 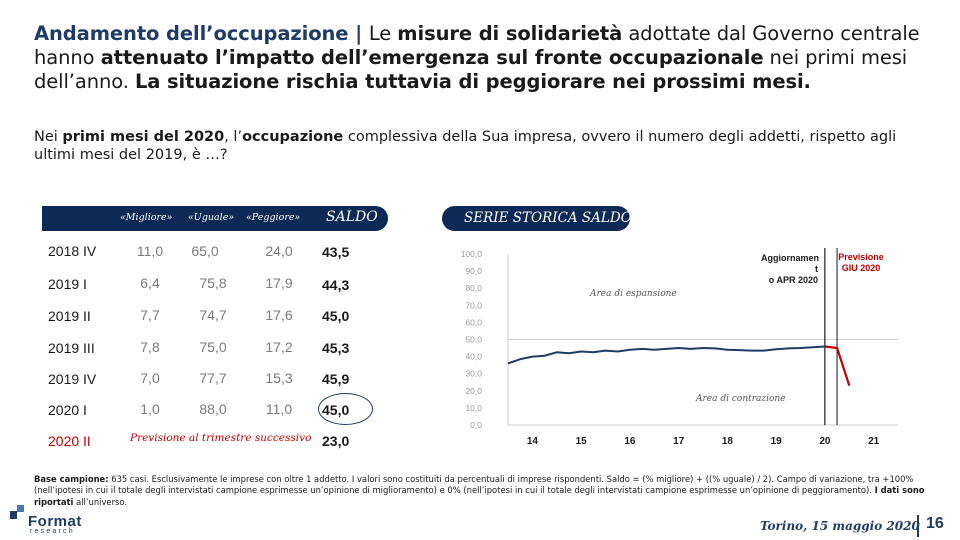 What do you see at coordinates (150, 251) in the screenshot?
I see `cell-migliore: 11,0` at bounding box center [150, 251].